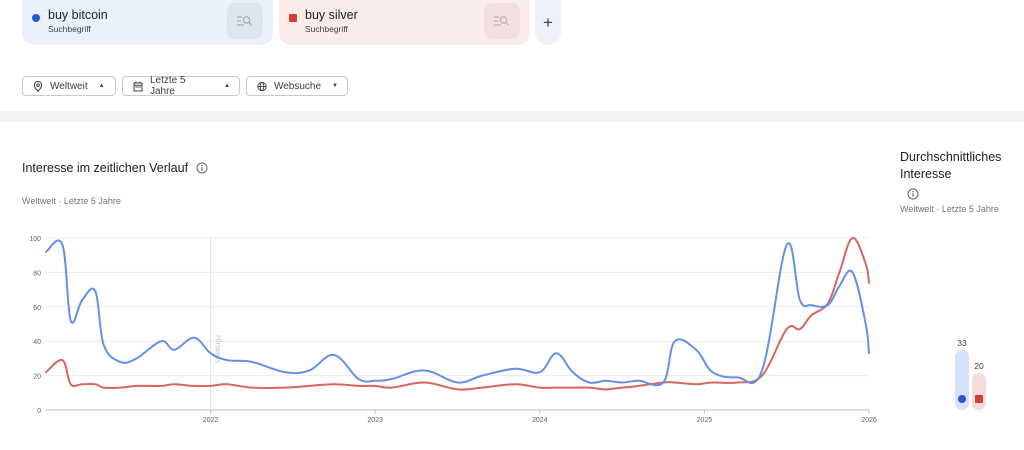  What do you see at coordinates (540, 420) in the screenshot?
I see `x-tick-label: 2024` at bounding box center [540, 420].